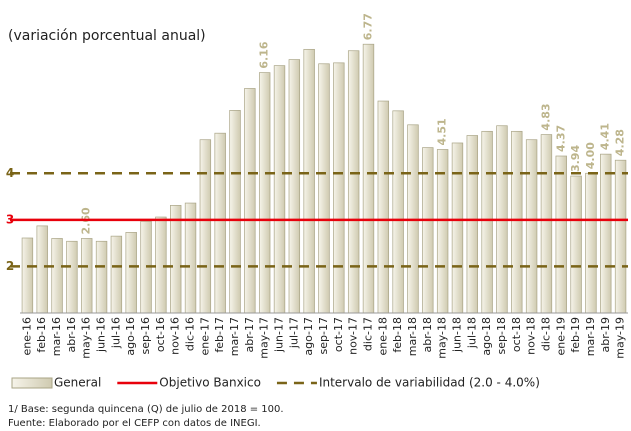  What do you see at coordinates (545, 334) in the screenshot?
I see `x-tick-label: dic-18` at bounding box center [545, 334].